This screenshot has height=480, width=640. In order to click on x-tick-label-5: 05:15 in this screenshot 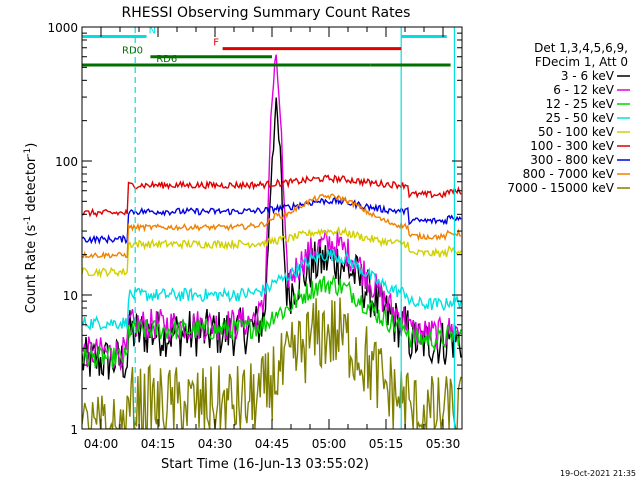, I will do `click(386, 444)`.